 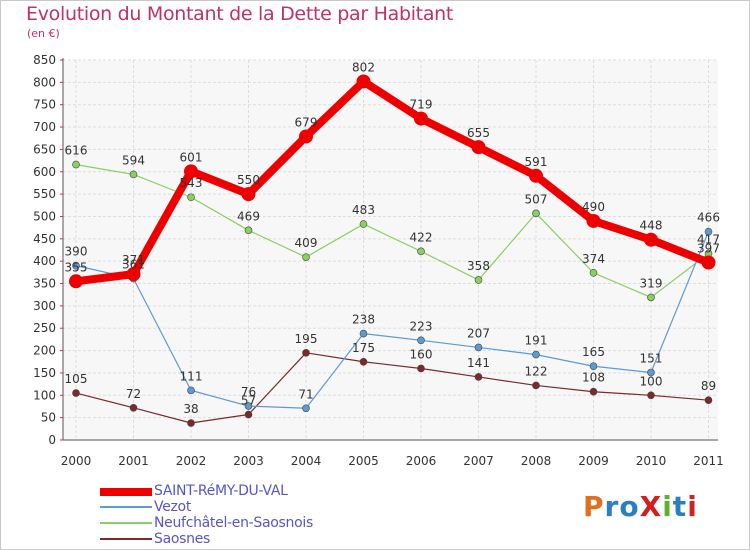 What do you see at coordinates (708, 461) in the screenshot?
I see `x-tick-label: 2011` at bounding box center [708, 461].